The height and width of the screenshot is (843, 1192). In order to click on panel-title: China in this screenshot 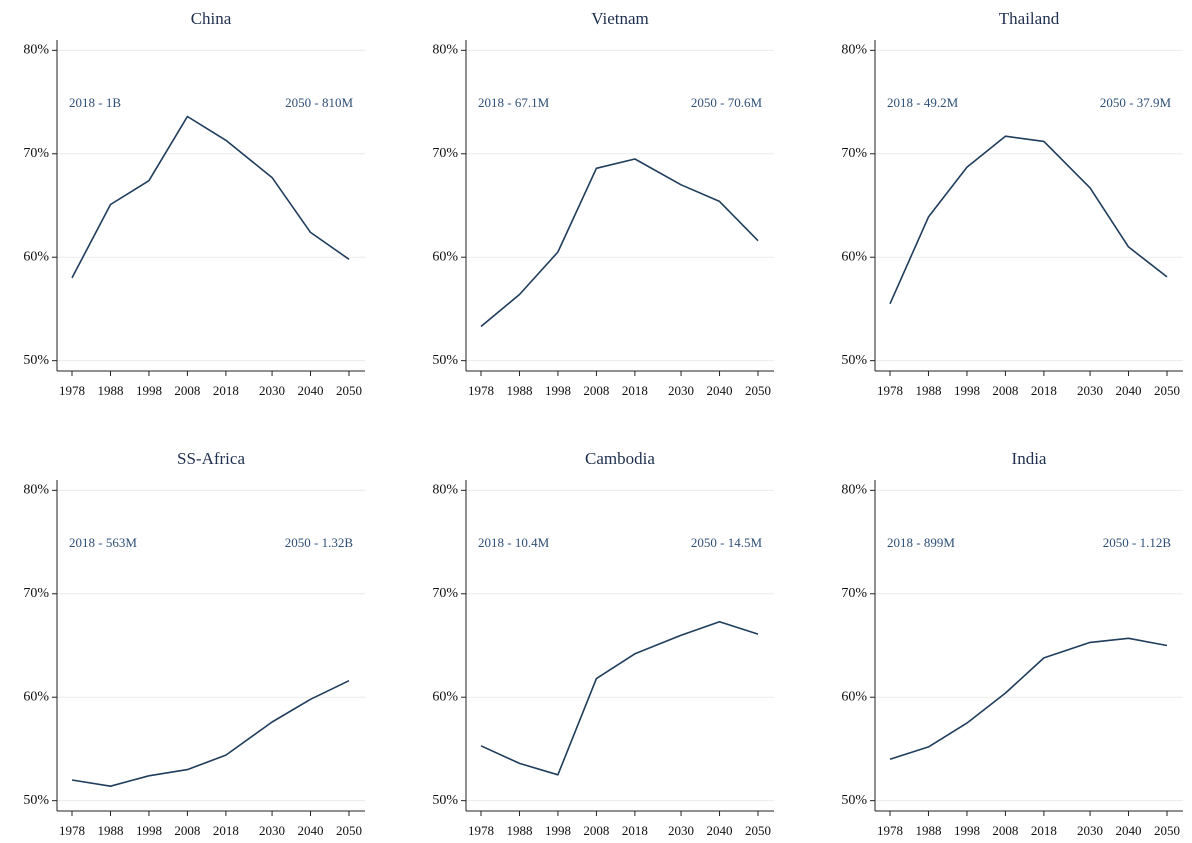, I will do `click(211, 18)`.